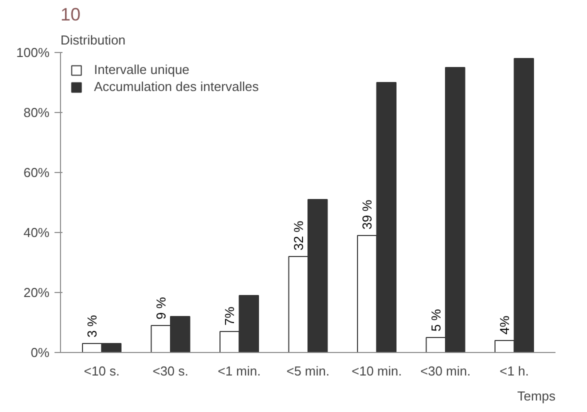 Image resolution: width=587 pixels, height=412 pixels. Describe the element at coordinates (230, 316) in the screenshot. I see `data-label: 7%` at that location.